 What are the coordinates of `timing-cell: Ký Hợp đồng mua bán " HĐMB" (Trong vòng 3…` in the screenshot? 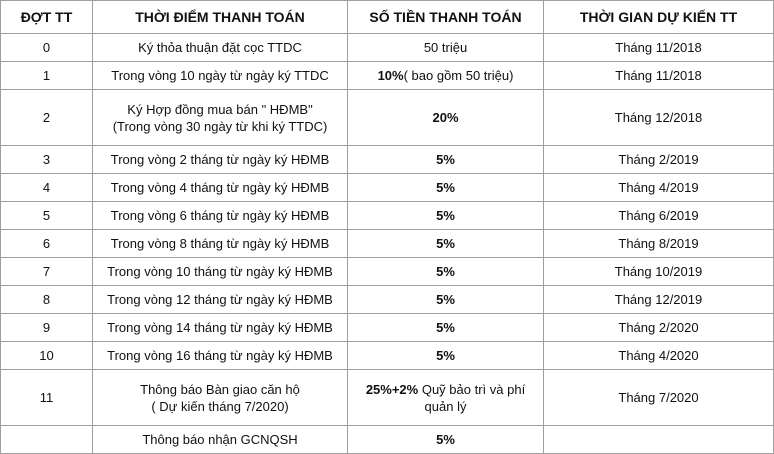 It's located at (220, 117).